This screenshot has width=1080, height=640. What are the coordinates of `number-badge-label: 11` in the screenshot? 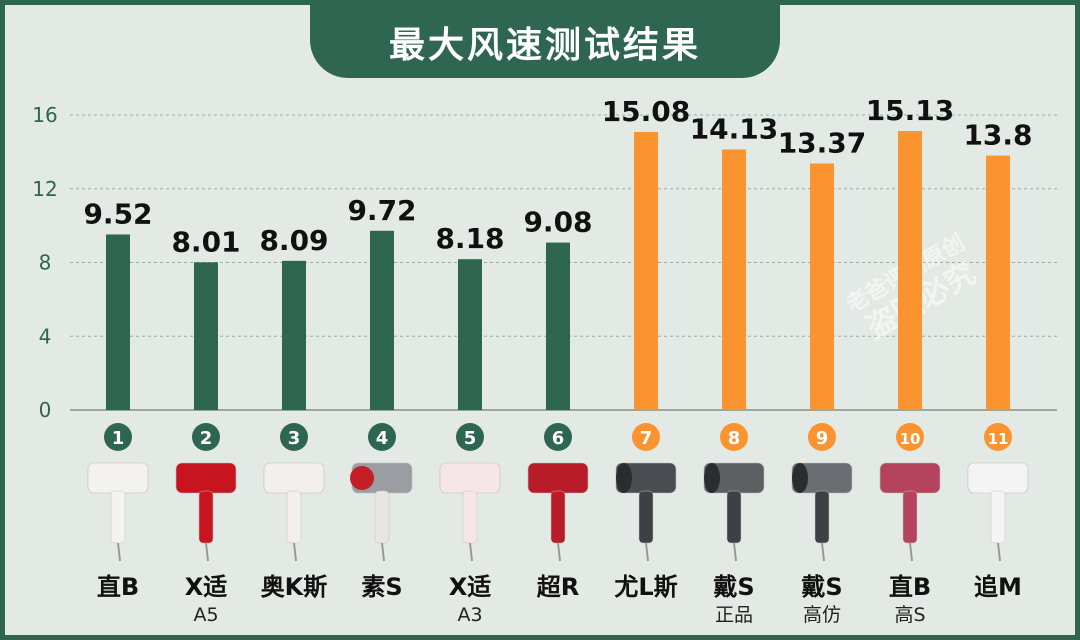 It's located at (998, 439).